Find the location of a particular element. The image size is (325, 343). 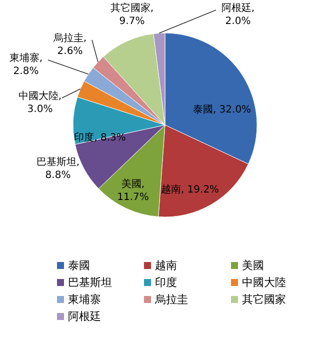

data-label: 東埔寨, 2.8% is located at coordinates (26, 64).